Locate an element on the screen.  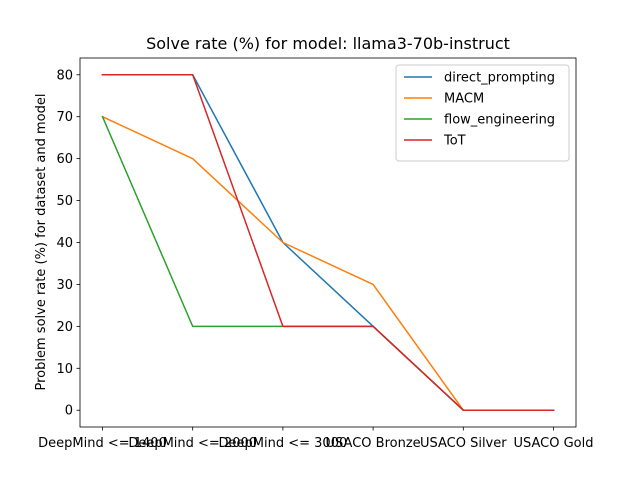
legend-label: flow_engineering is located at coordinates (499, 120).